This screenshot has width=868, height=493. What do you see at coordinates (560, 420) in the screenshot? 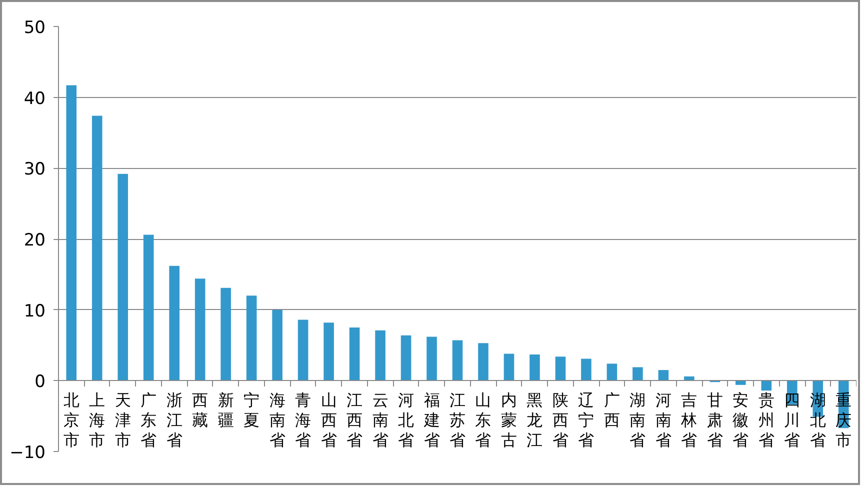
I see `x-tick-label: 陕西省` at bounding box center [560, 420].